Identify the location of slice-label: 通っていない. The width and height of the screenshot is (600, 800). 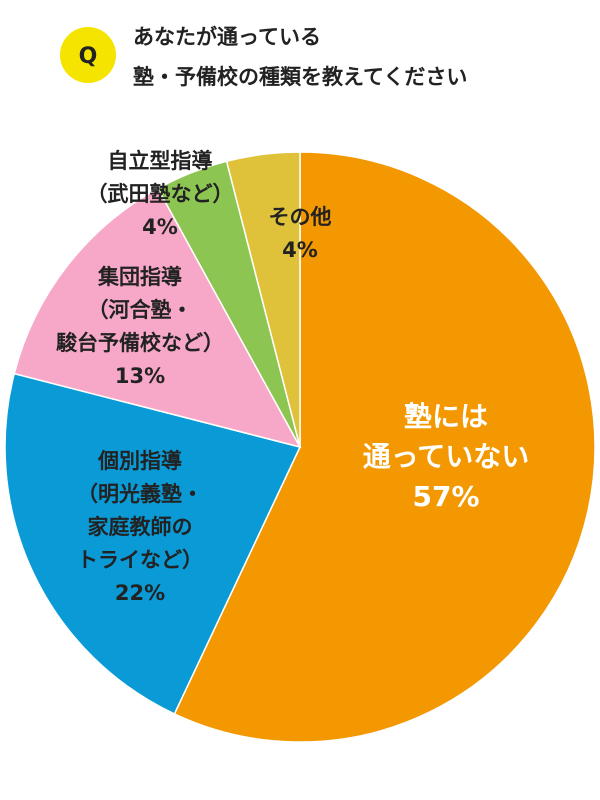
(446, 456).